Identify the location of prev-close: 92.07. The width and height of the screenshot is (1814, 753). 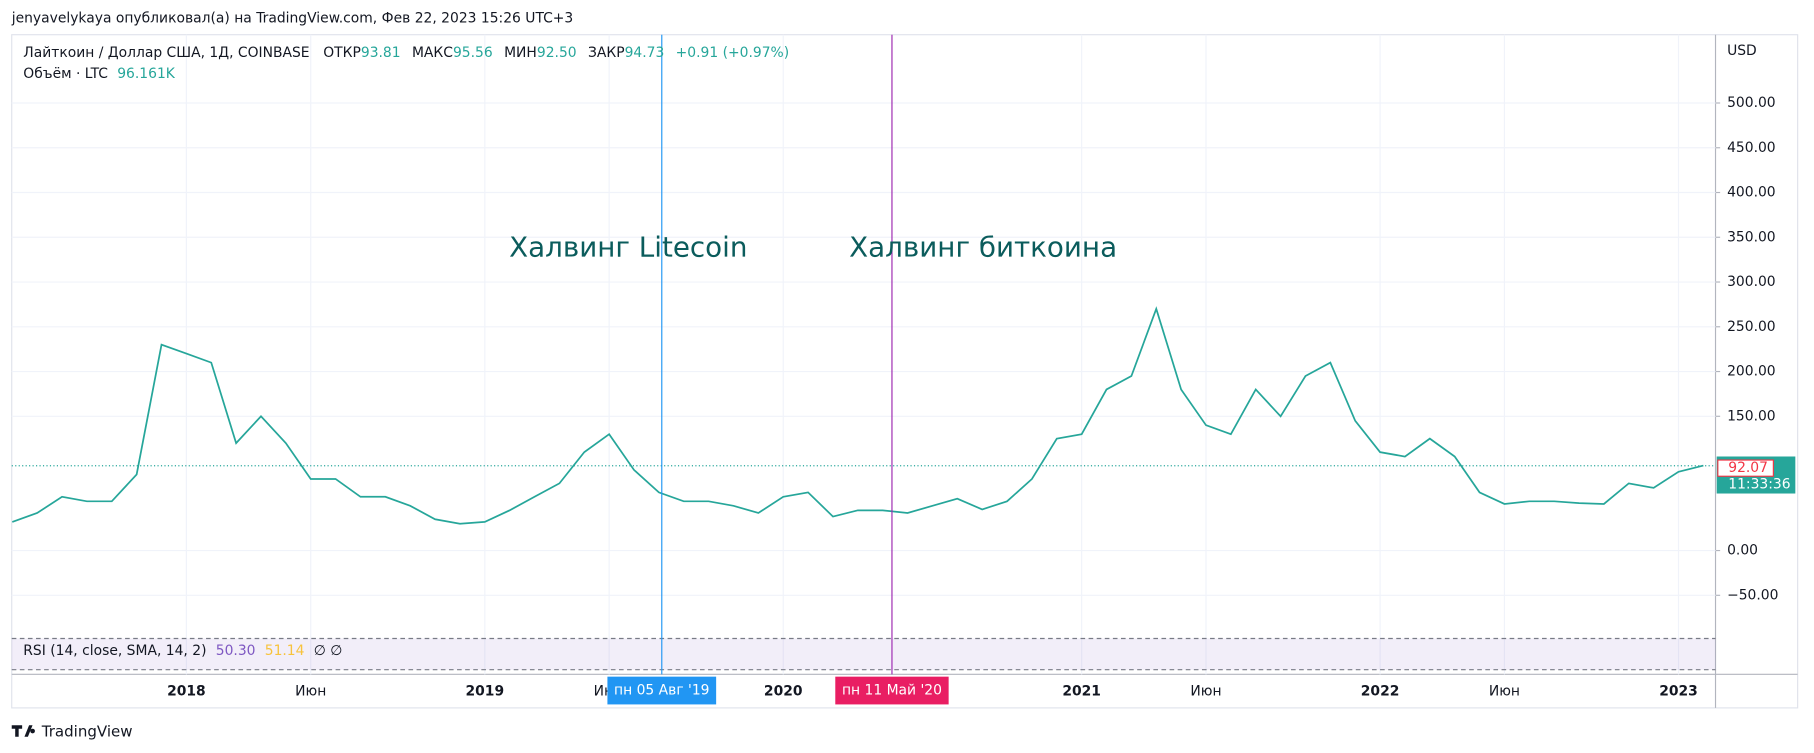
(1748, 468).